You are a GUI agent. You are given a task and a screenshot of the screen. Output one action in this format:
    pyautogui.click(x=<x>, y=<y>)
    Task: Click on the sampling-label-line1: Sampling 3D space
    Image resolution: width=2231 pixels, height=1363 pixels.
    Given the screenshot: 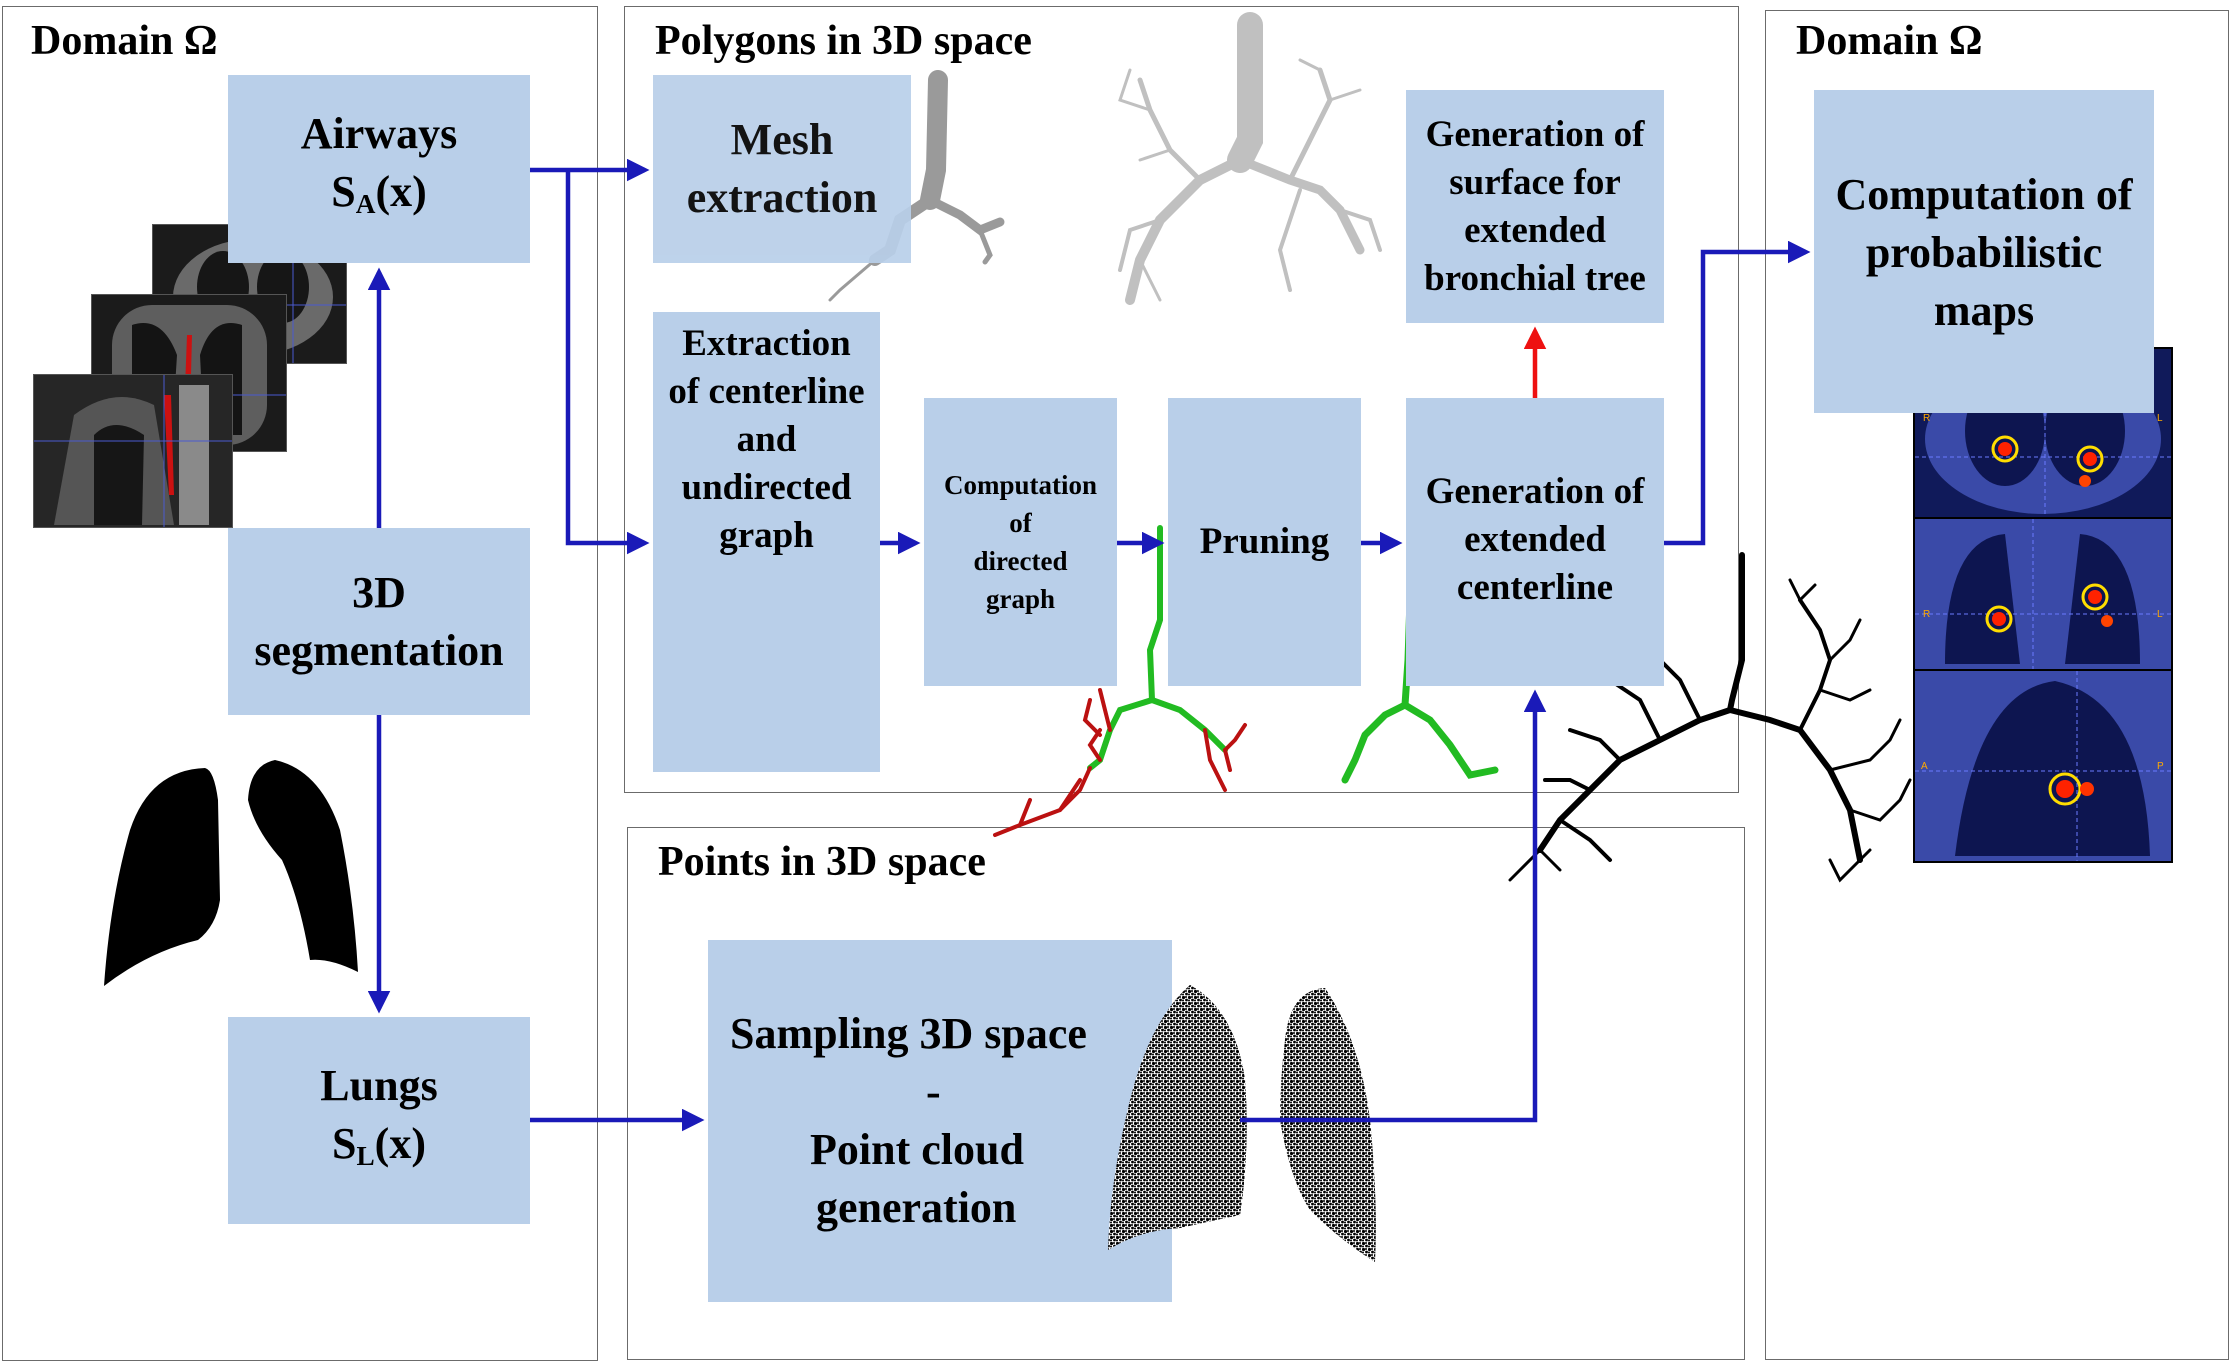 What is the action you would take?
    pyautogui.click(x=908, y=1033)
    